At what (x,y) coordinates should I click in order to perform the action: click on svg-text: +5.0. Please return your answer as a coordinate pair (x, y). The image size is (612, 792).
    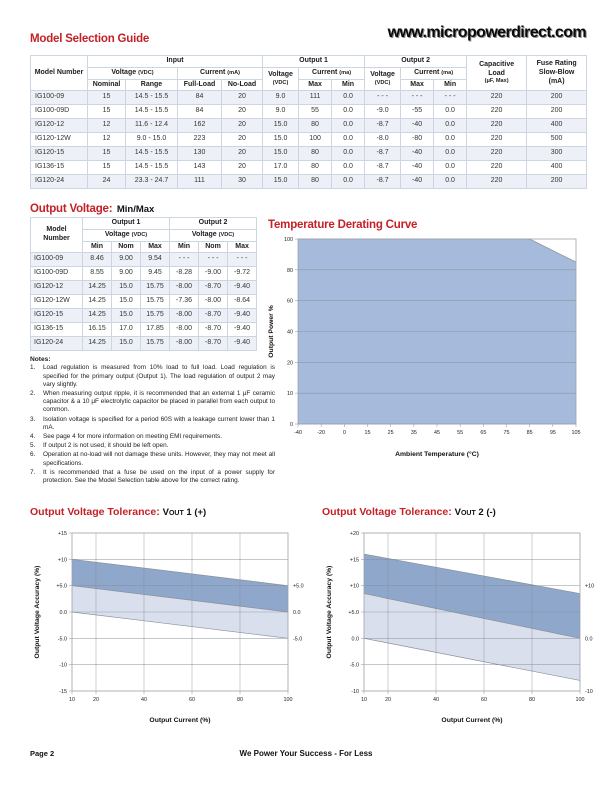
    Looking at the image, I should click on (298, 587).